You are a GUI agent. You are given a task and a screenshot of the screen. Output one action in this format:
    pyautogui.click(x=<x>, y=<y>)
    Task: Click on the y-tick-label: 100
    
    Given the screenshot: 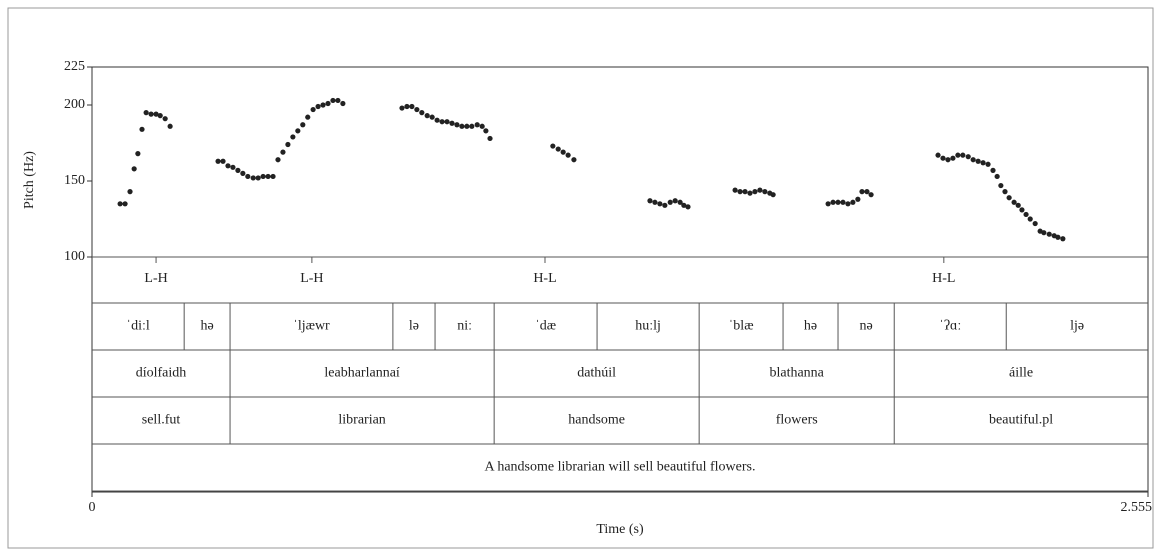 What is the action you would take?
    pyautogui.click(x=74, y=256)
    